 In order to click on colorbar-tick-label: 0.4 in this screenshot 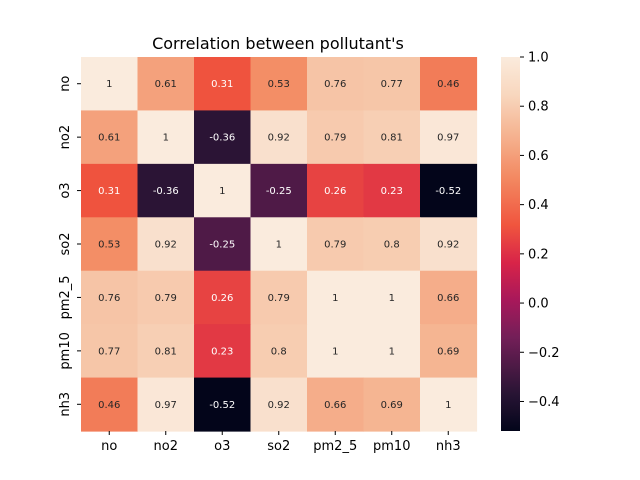, I will do `click(538, 205)`.